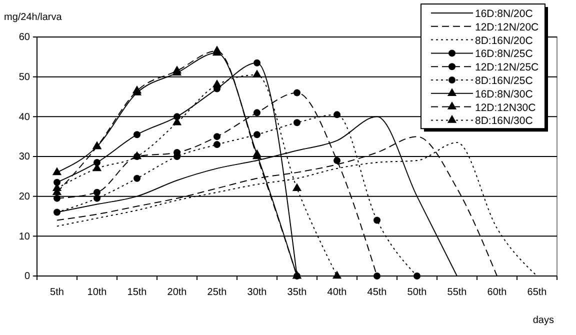 The height and width of the screenshot is (335, 576). What do you see at coordinates (504, 81) in the screenshot?
I see `legend-label: 8D:16N/25C` at bounding box center [504, 81].